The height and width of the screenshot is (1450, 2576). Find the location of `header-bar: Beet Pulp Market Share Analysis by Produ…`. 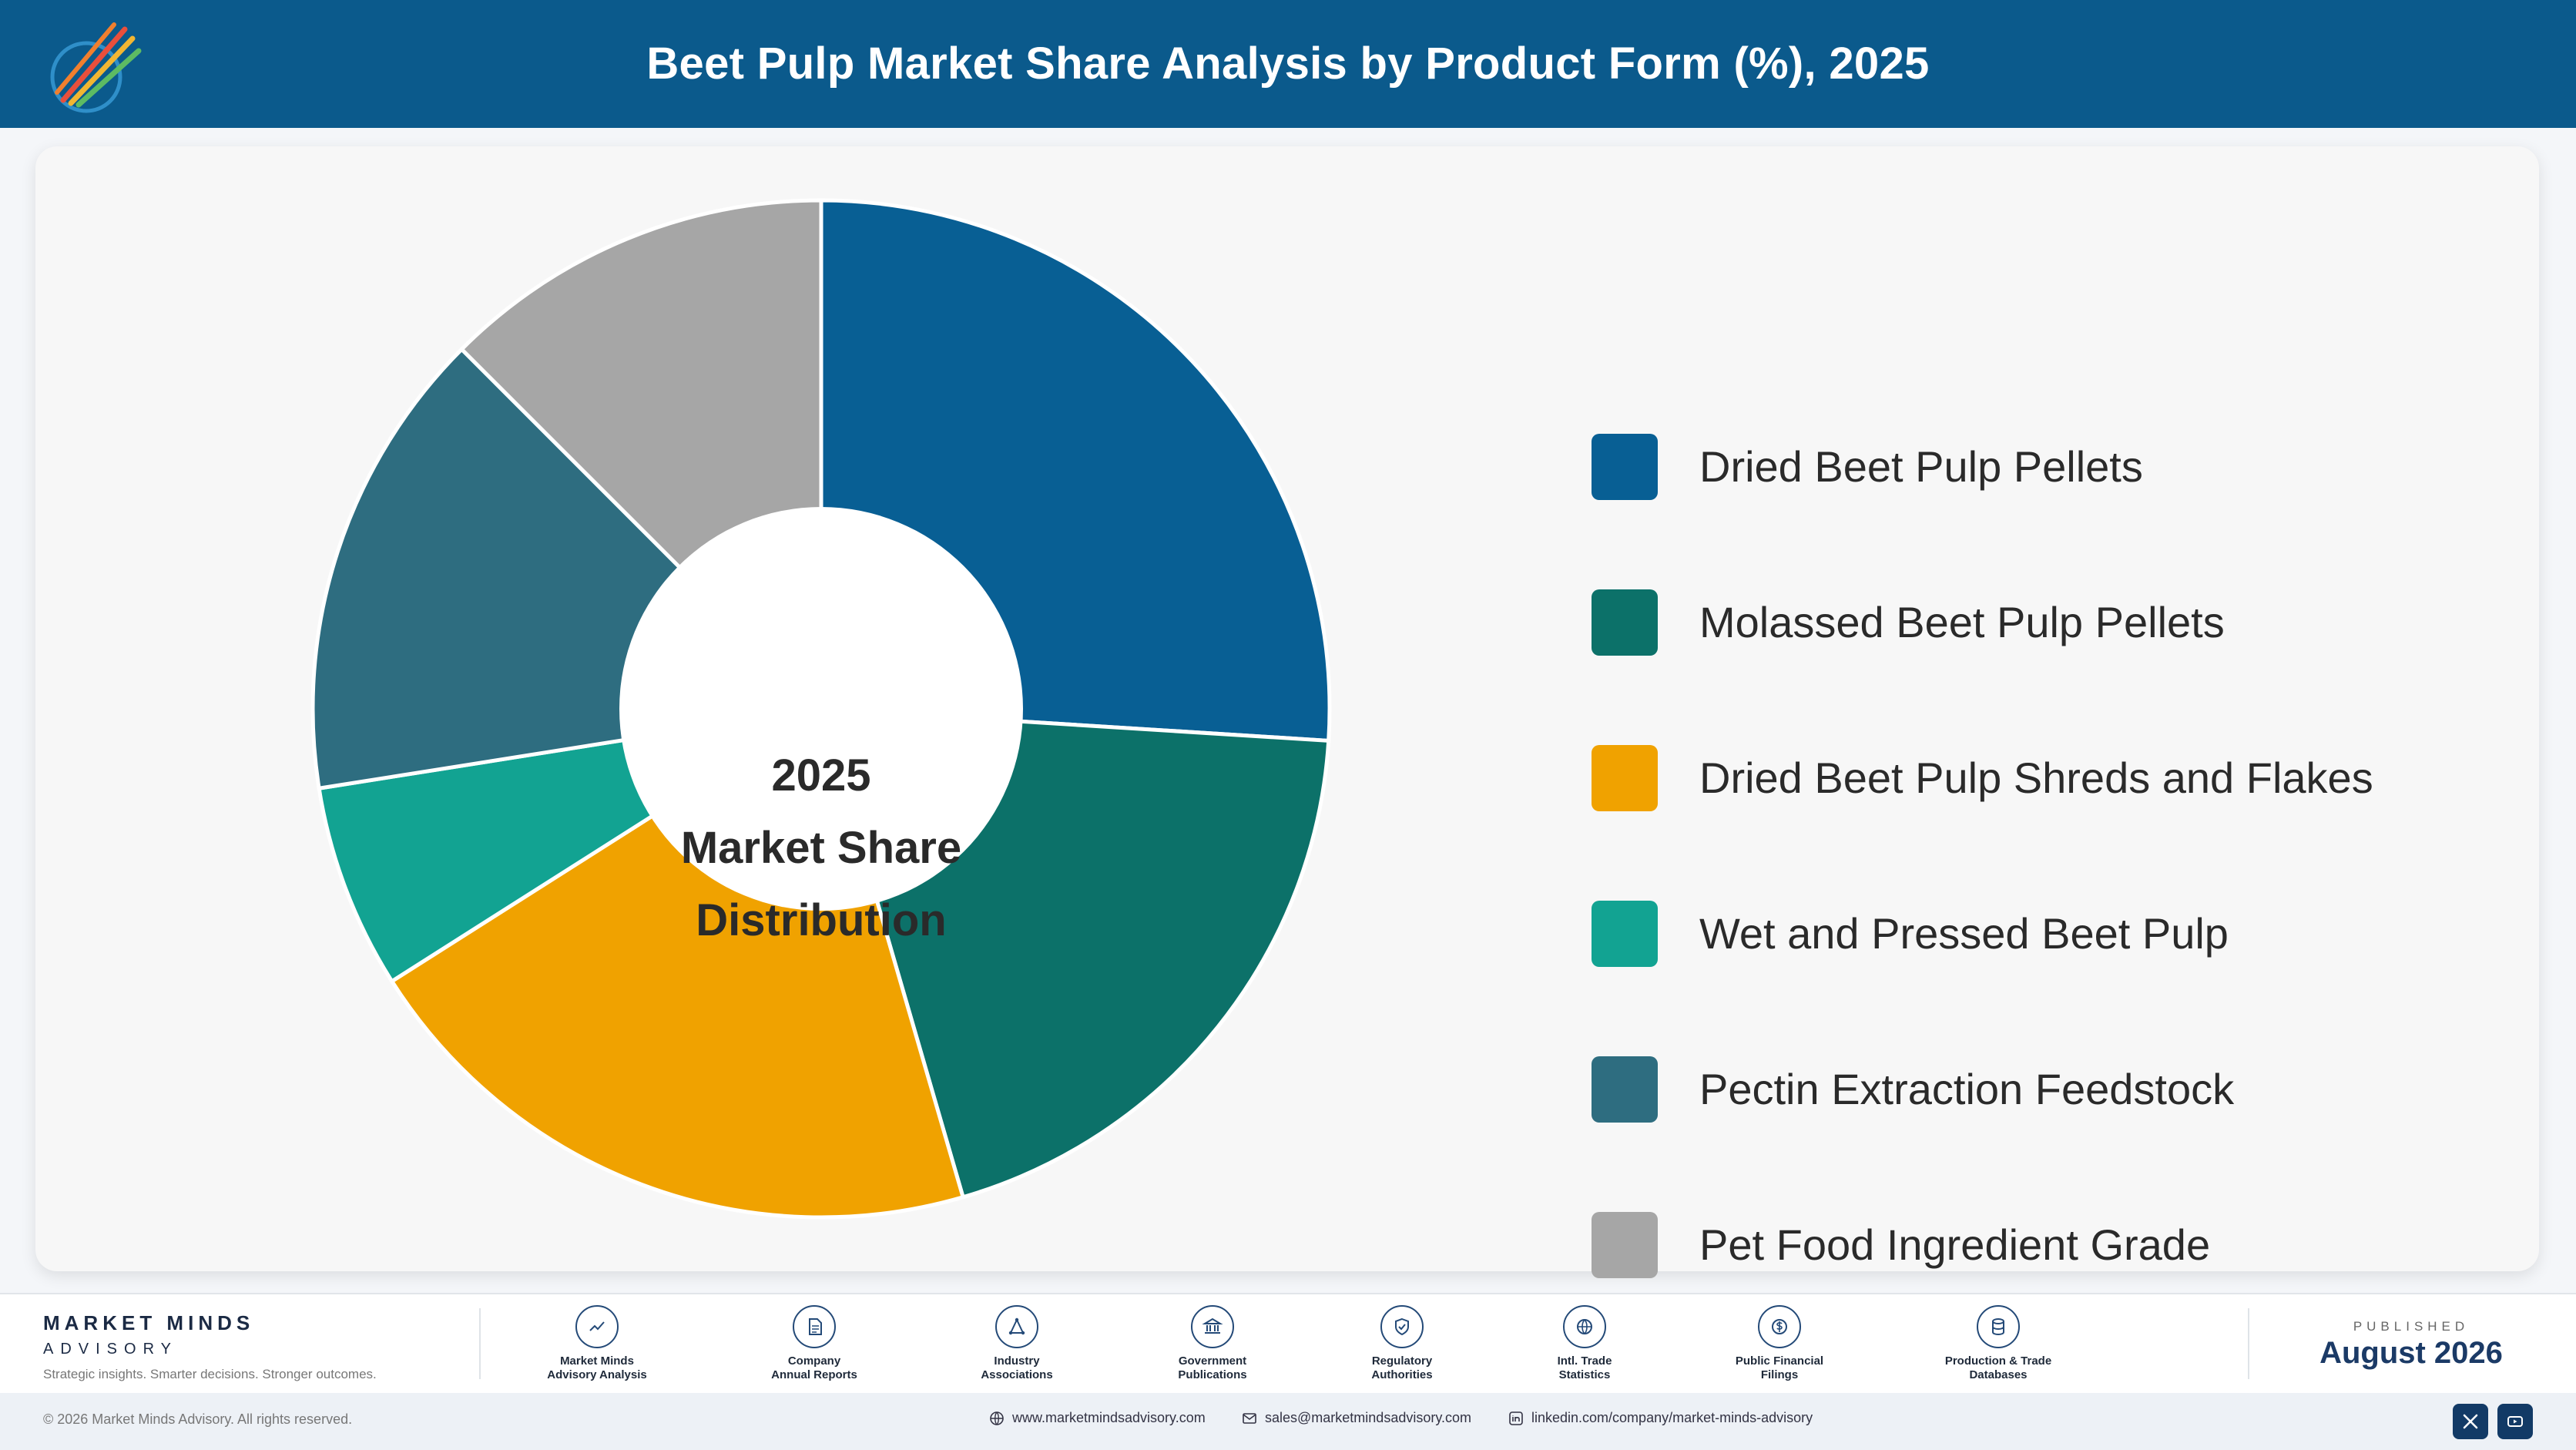

header-bar: Beet Pulp Market Share Analysis by Produ… is located at coordinates (1288, 64).